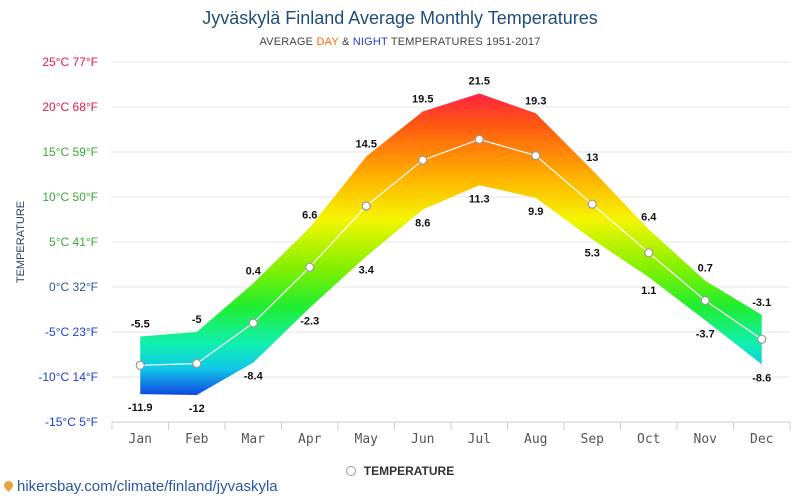 This screenshot has width=800, height=500. I want to click on day-value-label: 19.5, so click(422, 100).